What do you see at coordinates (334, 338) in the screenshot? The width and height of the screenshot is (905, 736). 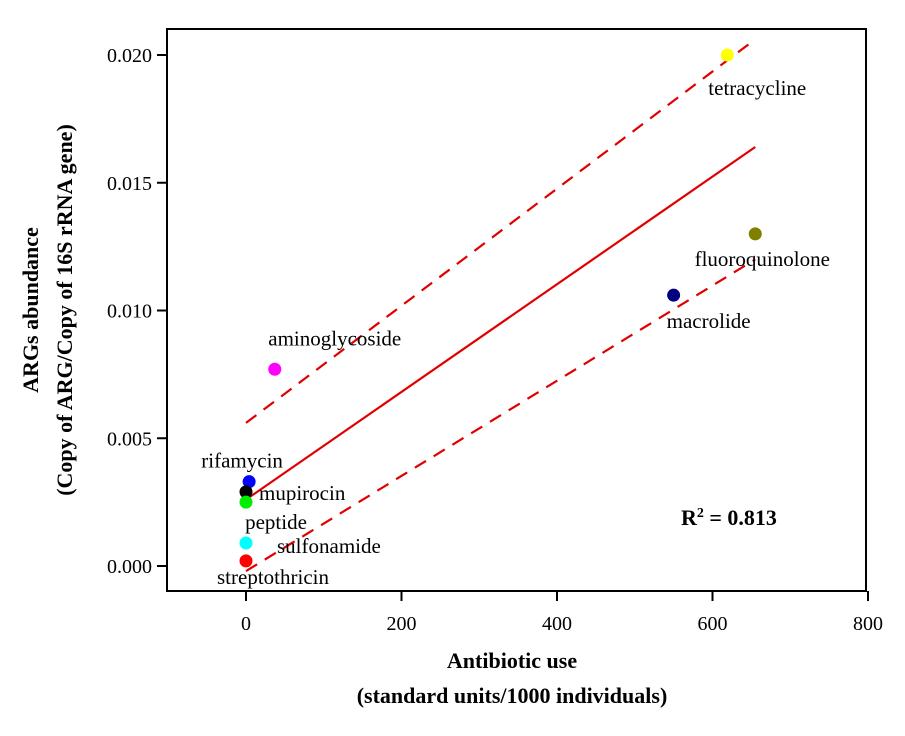 I see `point-label-aminoglycoside: aminoglycoside` at bounding box center [334, 338].